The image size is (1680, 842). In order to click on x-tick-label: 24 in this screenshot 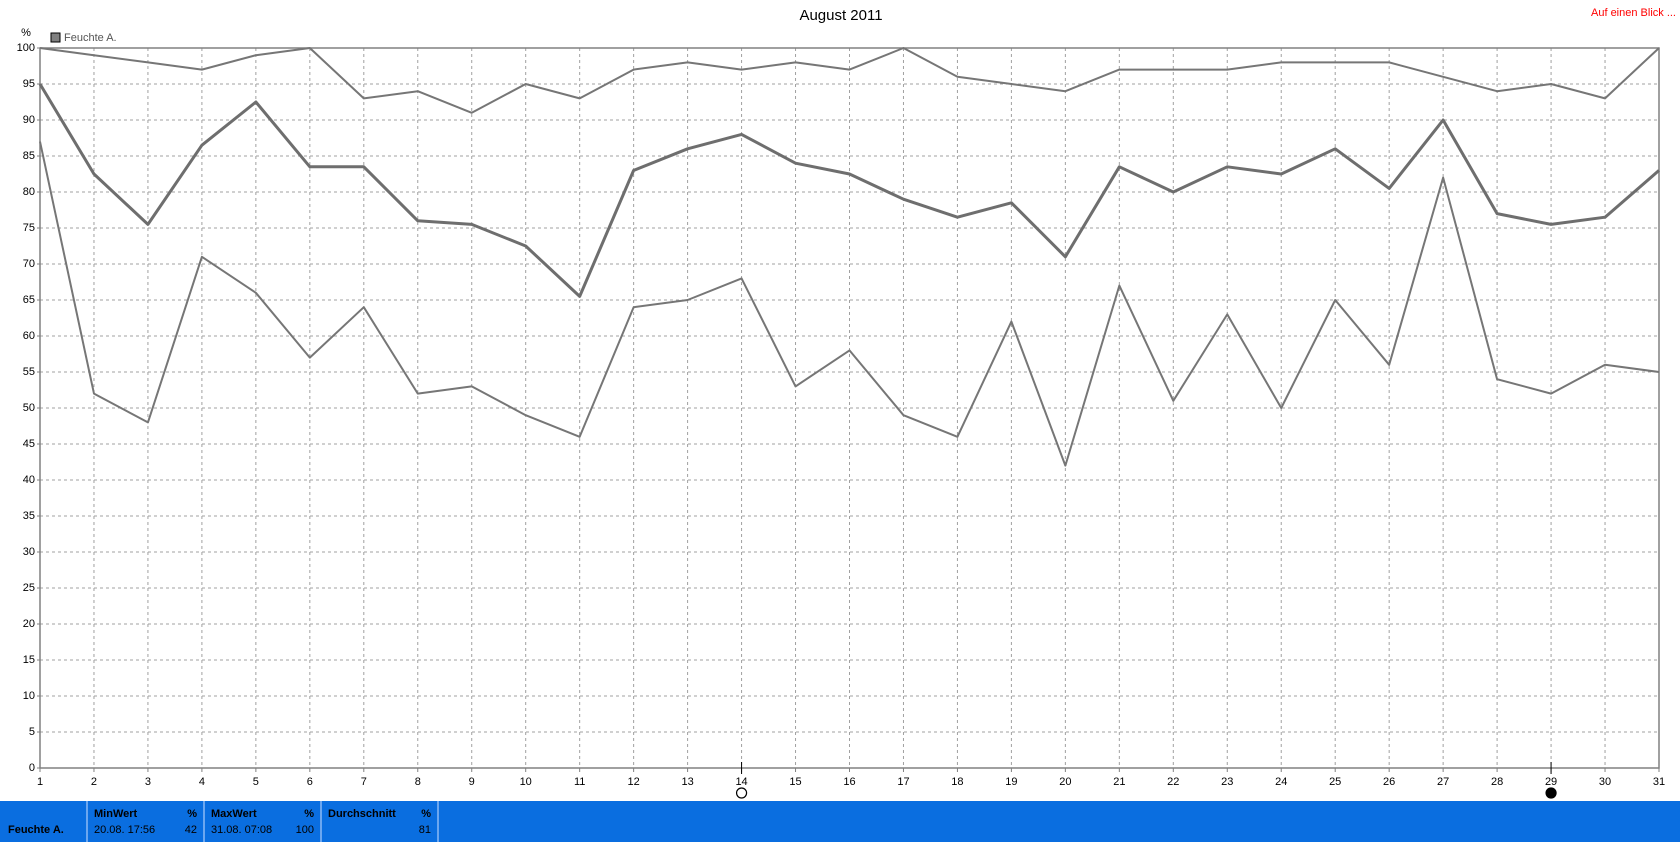, I will do `click(1281, 782)`.